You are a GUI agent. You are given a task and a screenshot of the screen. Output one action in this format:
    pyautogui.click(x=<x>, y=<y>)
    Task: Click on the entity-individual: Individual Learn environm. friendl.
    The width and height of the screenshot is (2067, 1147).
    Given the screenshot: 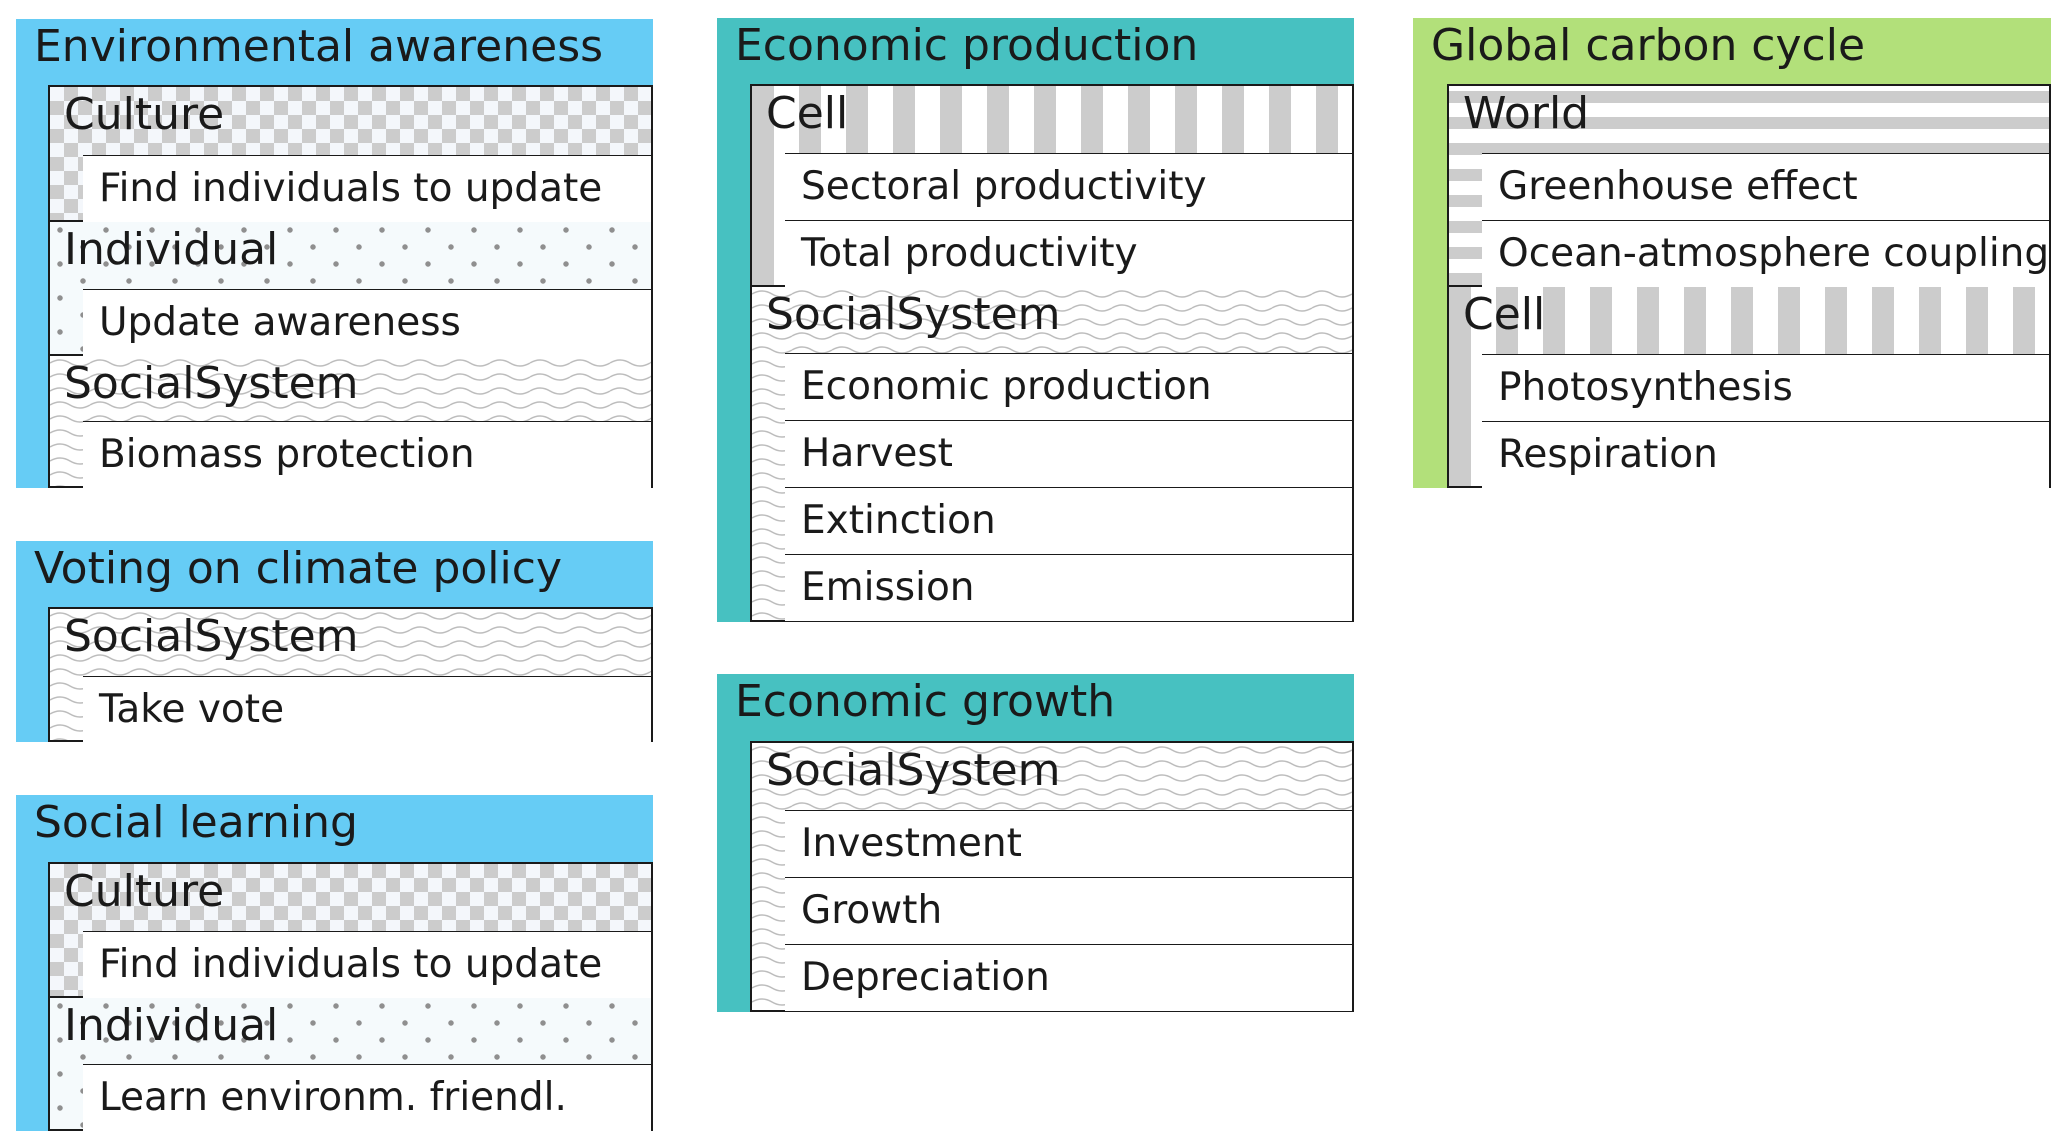 What is the action you would take?
    pyautogui.click(x=350, y=1063)
    